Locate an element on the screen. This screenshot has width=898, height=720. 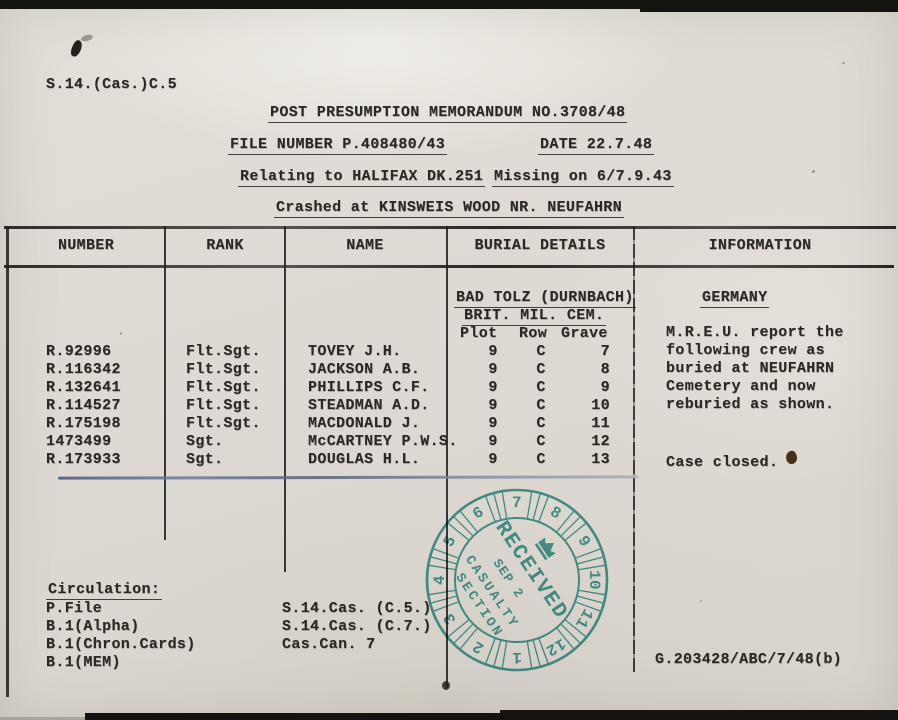
stamp-ring-number: 3 is located at coordinates (450, 619).